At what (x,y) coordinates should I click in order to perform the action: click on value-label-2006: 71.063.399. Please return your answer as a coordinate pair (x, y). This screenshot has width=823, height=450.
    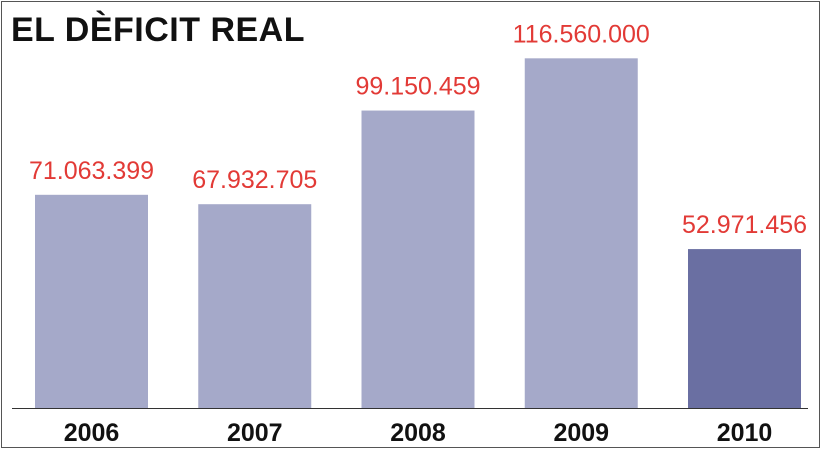
    Looking at the image, I should click on (91, 171).